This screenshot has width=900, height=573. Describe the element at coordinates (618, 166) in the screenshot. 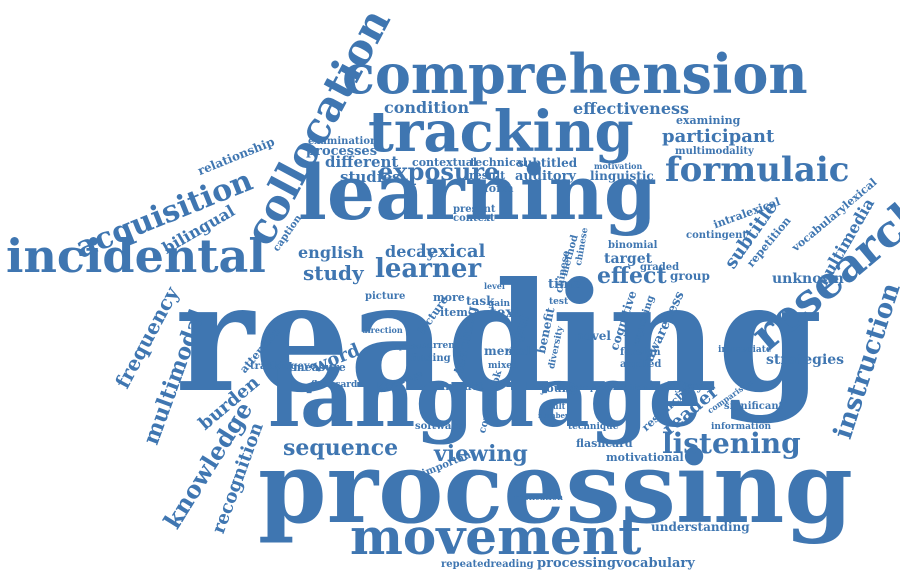

I see `word-motivation: motivation` at that location.